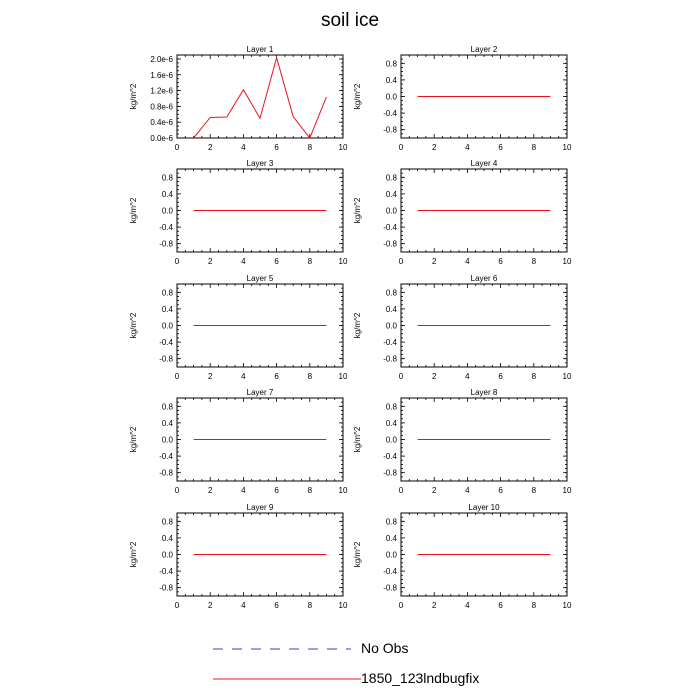 The image size is (700, 700). Describe the element at coordinates (133, 439) in the screenshot. I see `y-axis-label-7: kg/m^2` at that location.